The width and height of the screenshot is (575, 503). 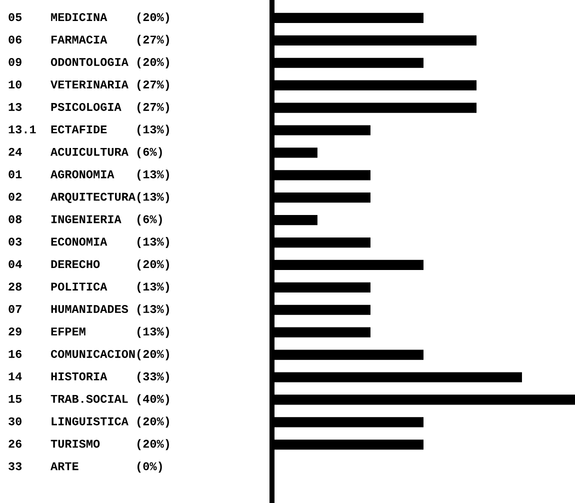 What do you see at coordinates (88, 40) in the screenshot?
I see `y-tick-label: 06 FARMACIA (27%)` at bounding box center [88, 40].